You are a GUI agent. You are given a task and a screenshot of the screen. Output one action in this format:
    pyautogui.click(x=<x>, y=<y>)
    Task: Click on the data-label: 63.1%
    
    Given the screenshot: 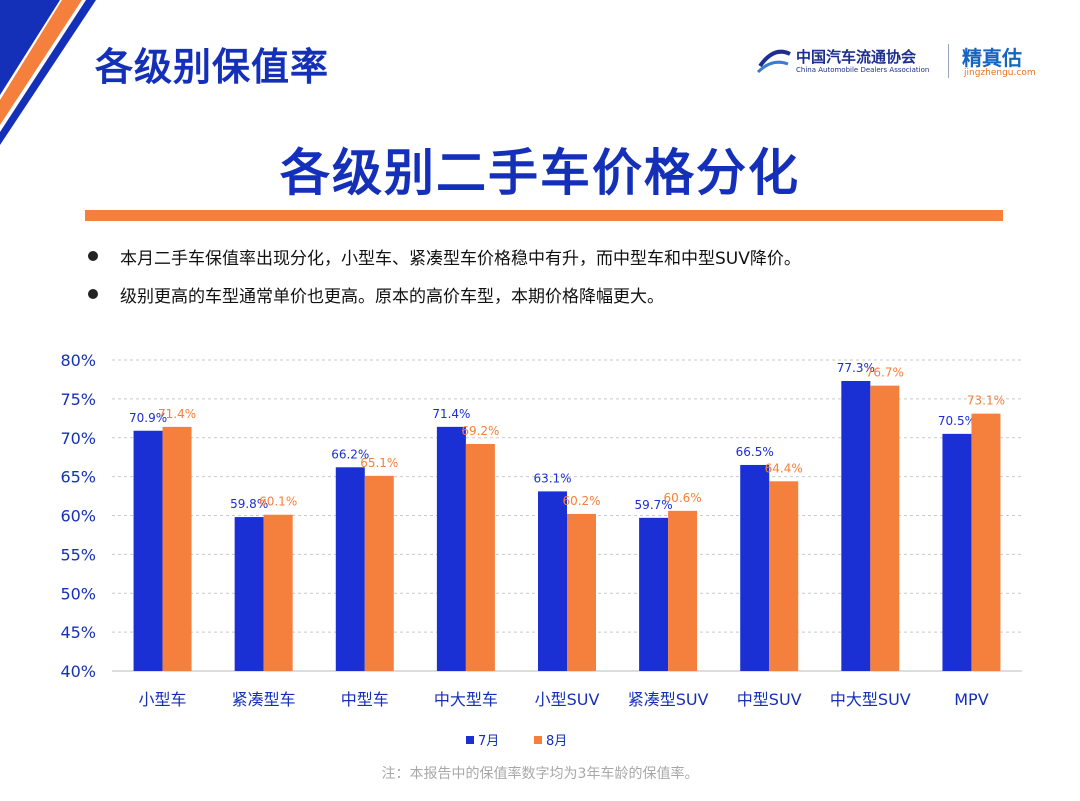 What is the action you would take?
    pyautogui.click(x=552, y=478)
    